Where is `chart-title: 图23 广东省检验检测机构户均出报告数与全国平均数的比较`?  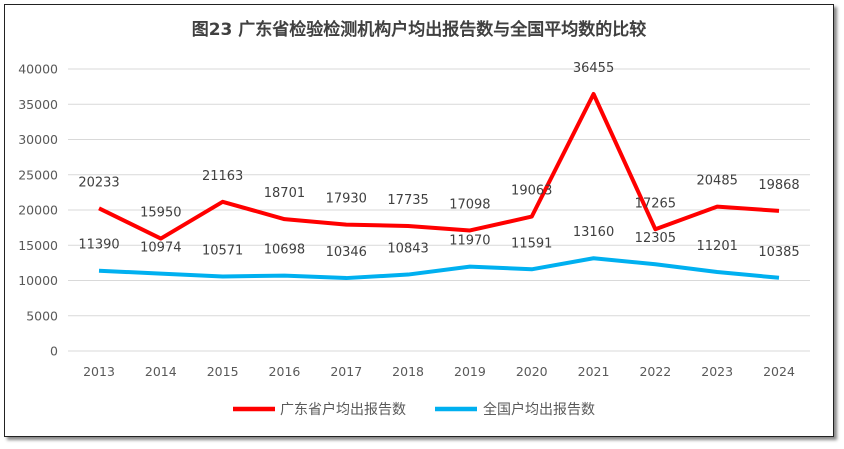
chart-title: 图23 广东省检验检测机构户均出报告数与全国平均数的比较 is located at coordinates (419, 29).